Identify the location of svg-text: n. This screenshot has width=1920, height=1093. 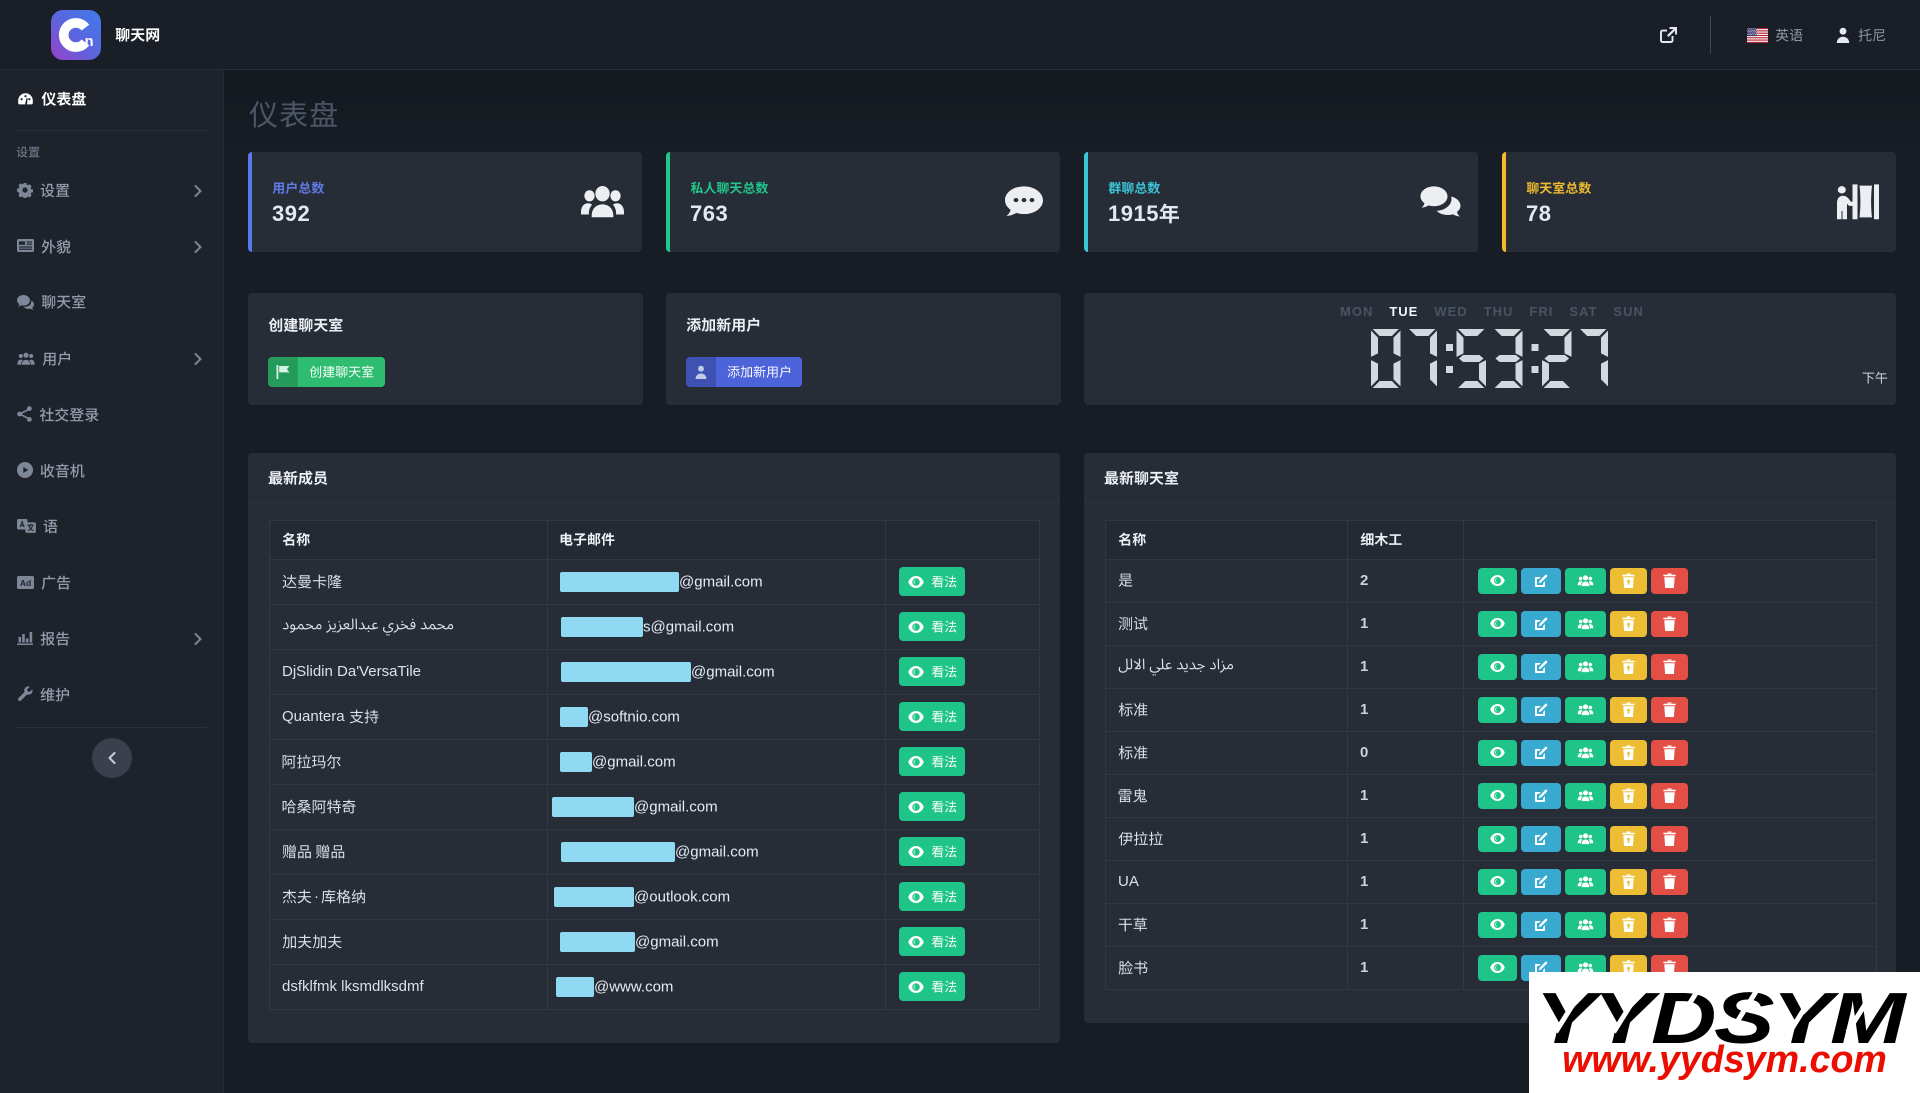
(89, 42).